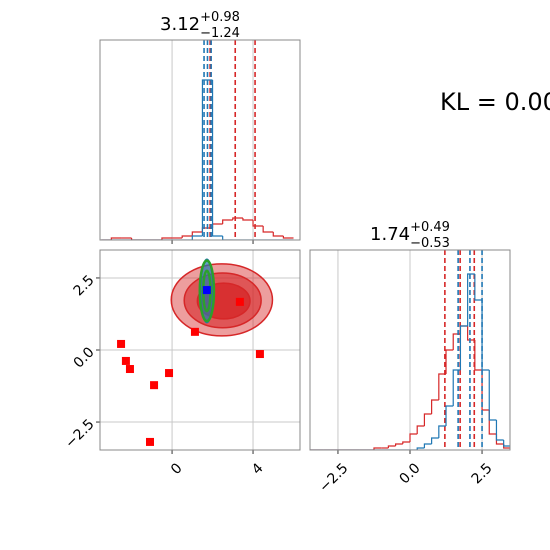 This screenshot has width=550, height=550. I want to click on panel-title: 1.74+0.49 −0.53, so click(410, 235).